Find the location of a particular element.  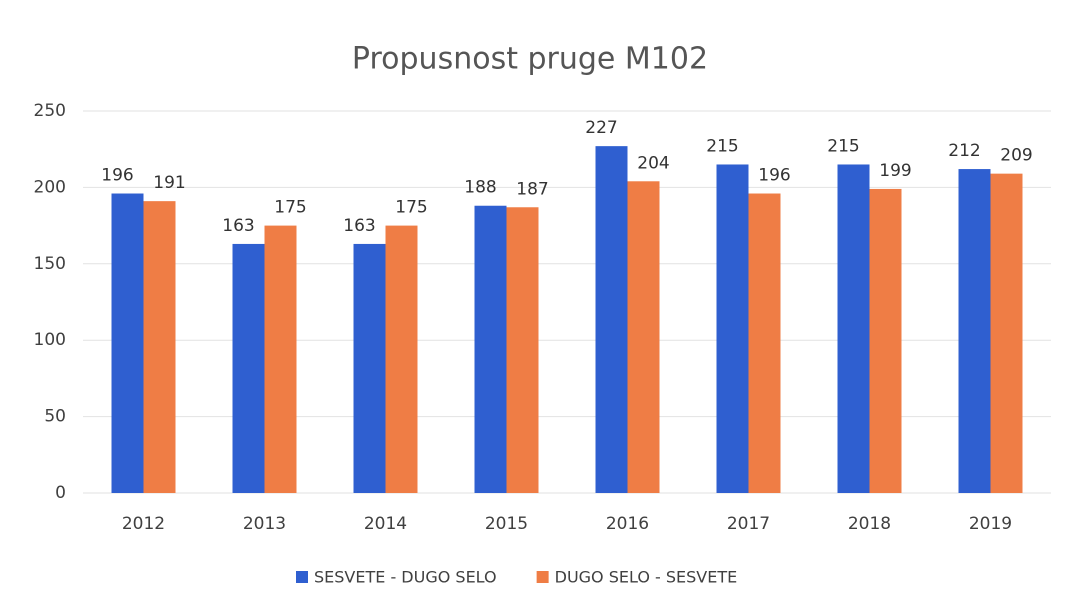

chart-title: Propusnost pruge M102 is located at coordinates (530, 59).